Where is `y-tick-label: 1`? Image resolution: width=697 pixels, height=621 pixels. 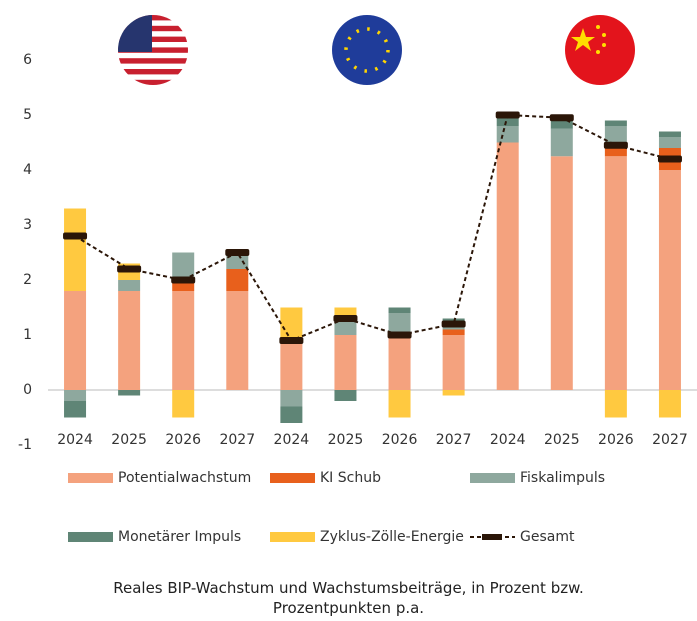 y-tick-label: 1 is located at coordinates (27, 335).